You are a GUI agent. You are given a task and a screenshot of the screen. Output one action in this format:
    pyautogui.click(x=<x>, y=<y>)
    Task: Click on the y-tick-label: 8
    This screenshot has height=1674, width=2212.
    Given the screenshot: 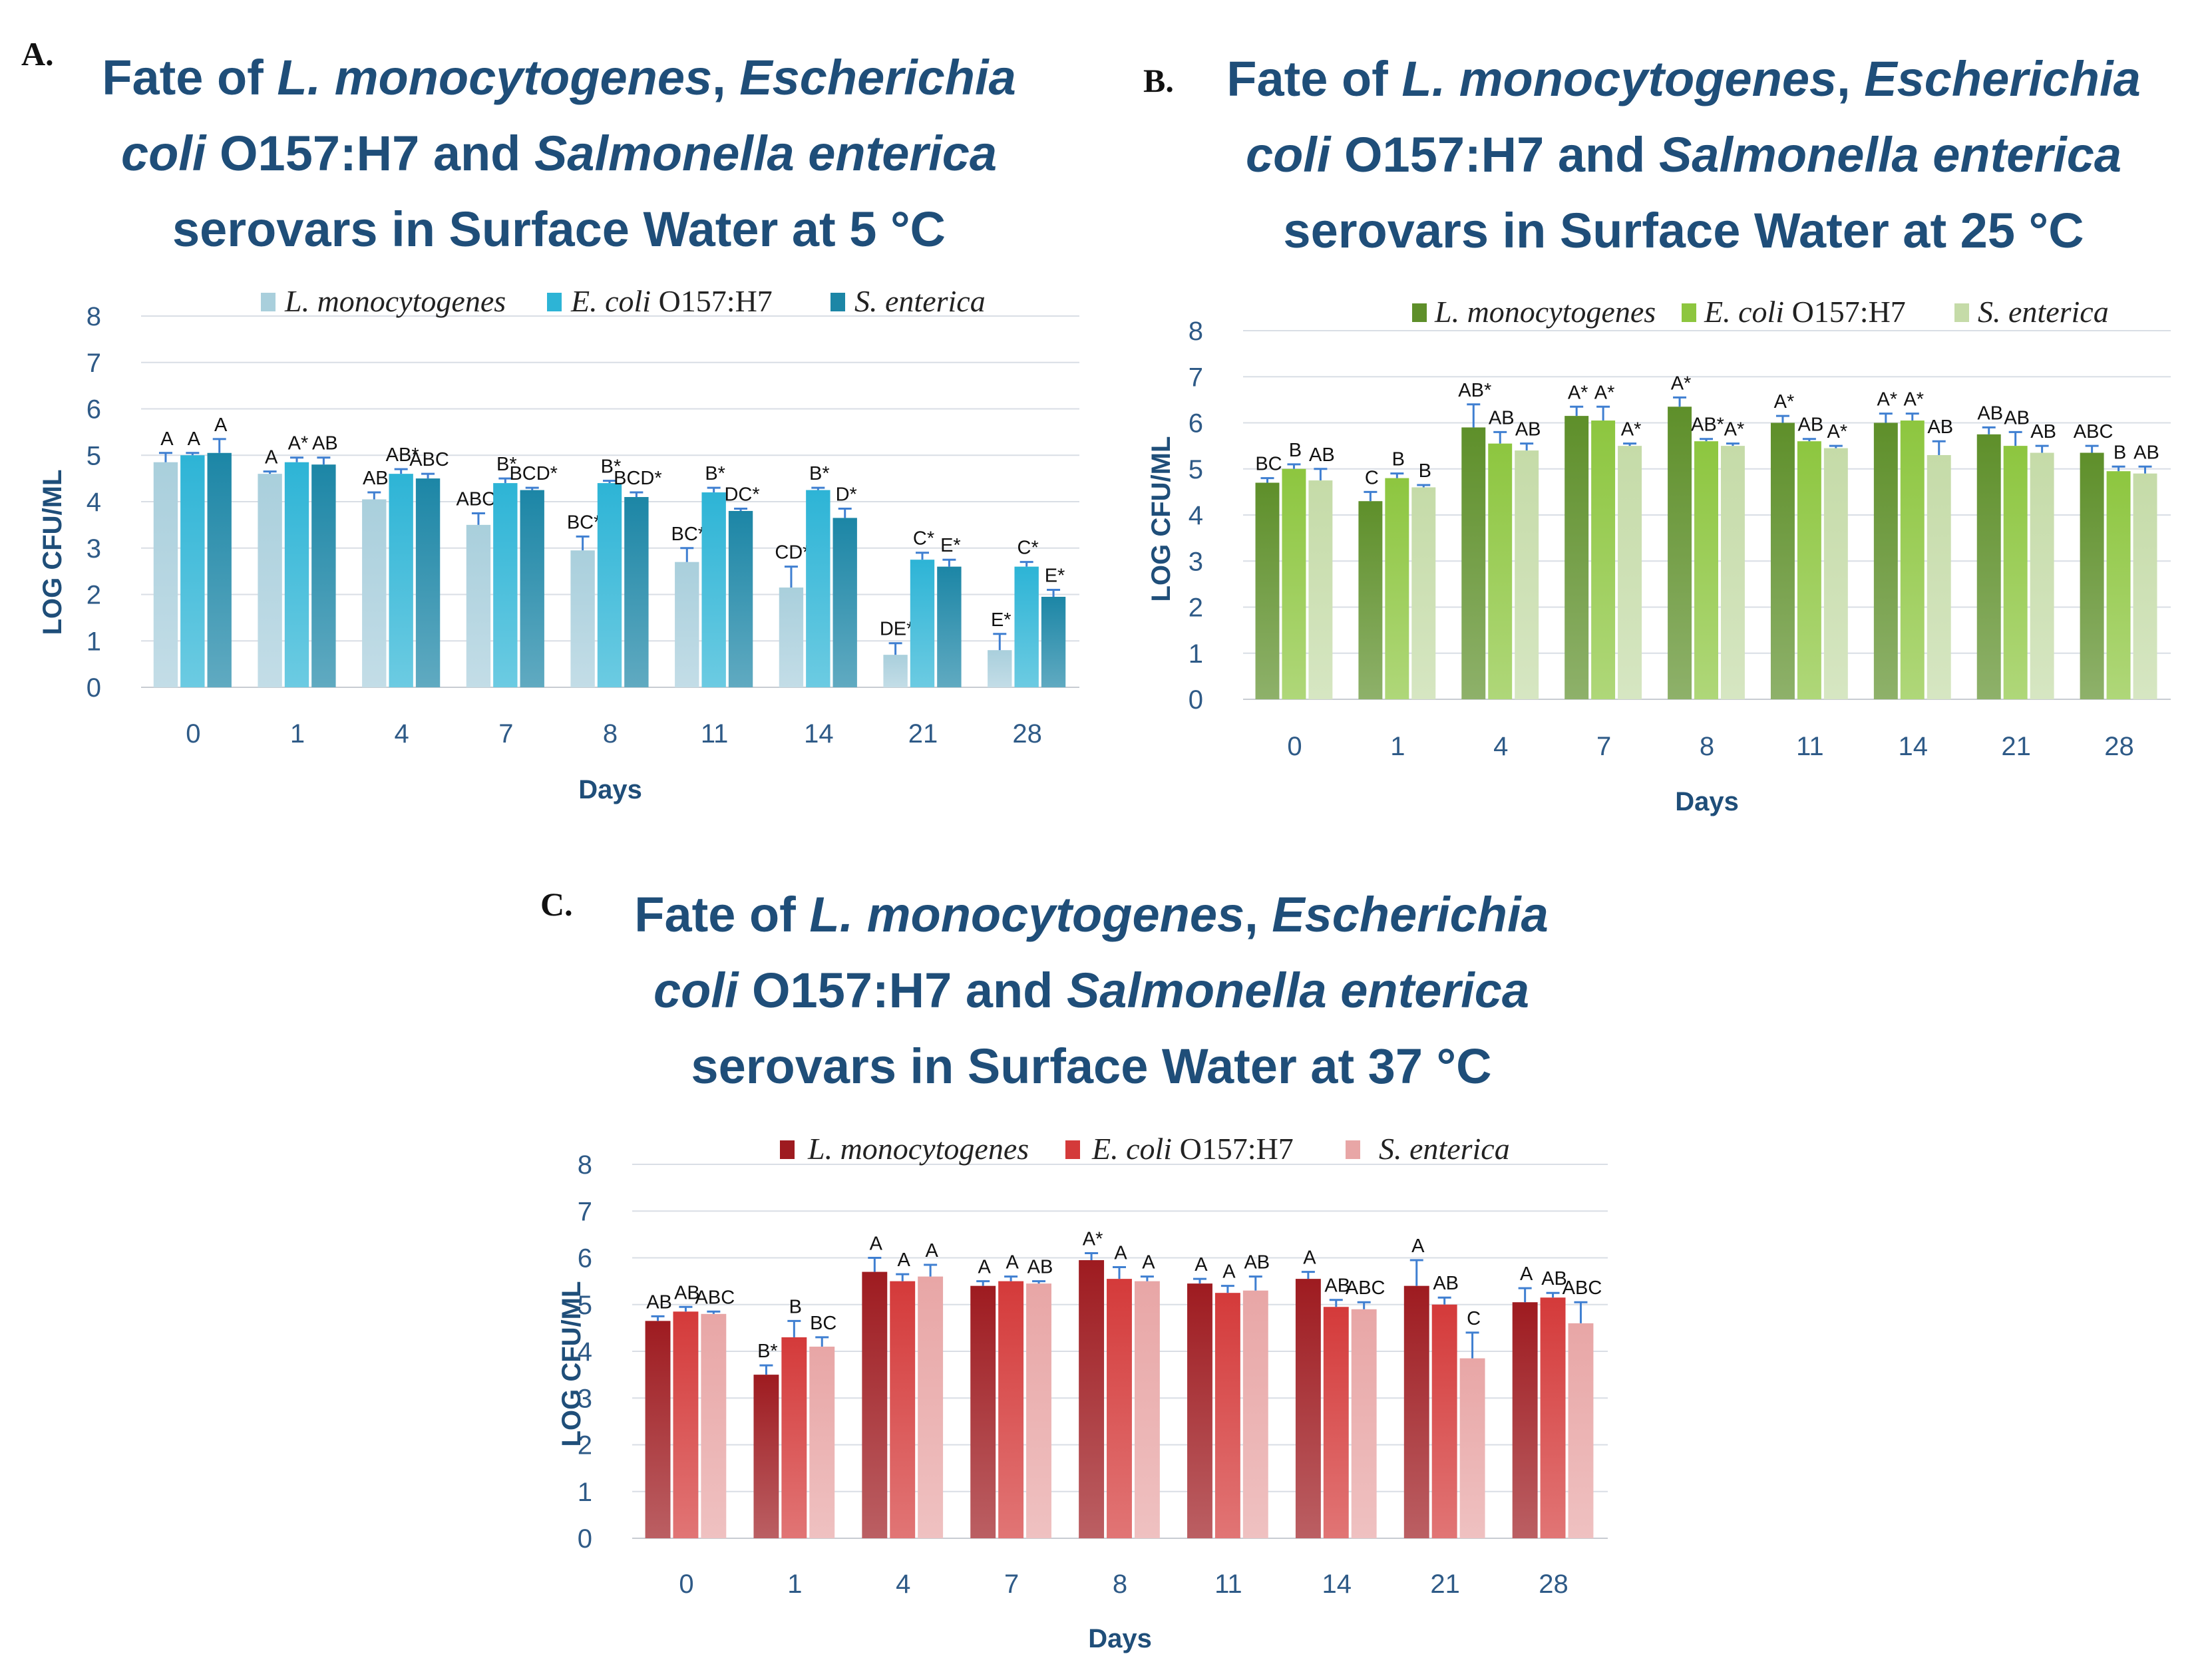 What is the action you would take?
    pyautogui.click(x=1196, y=331)
    